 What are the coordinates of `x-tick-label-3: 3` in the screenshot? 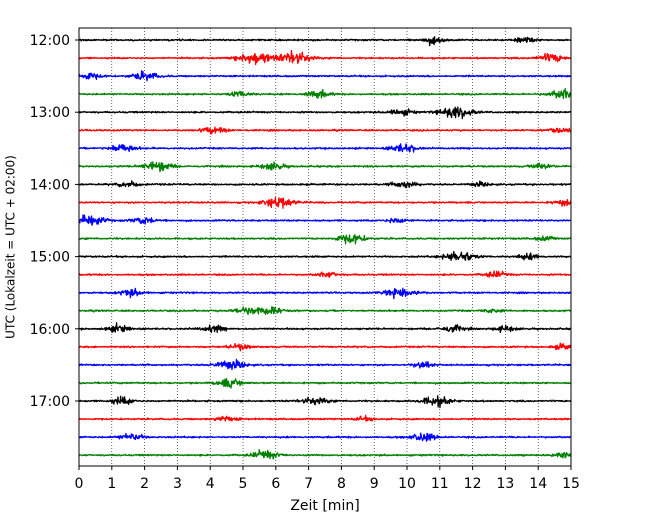 It's located at (177, 484).